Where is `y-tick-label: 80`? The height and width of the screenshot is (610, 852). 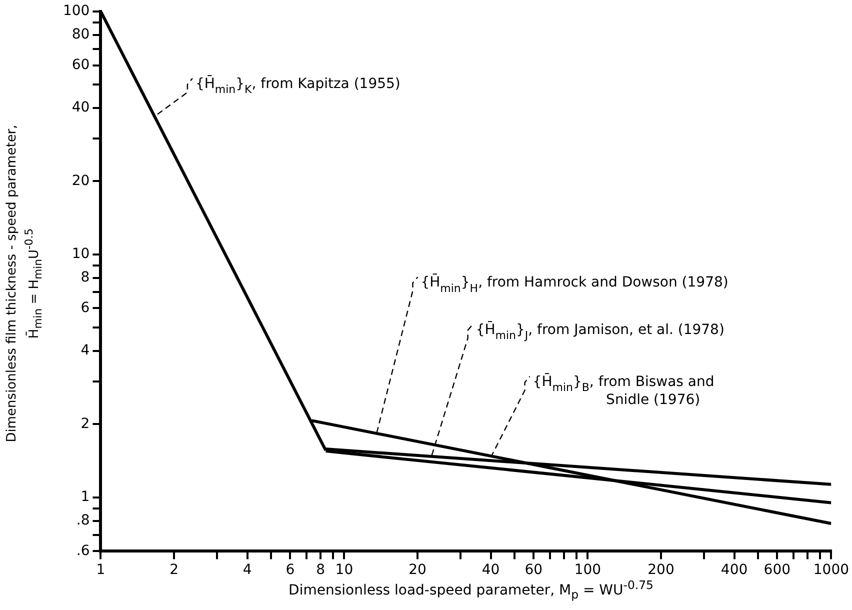 y-tick-label: 80 is located at coordinates (81, 34).